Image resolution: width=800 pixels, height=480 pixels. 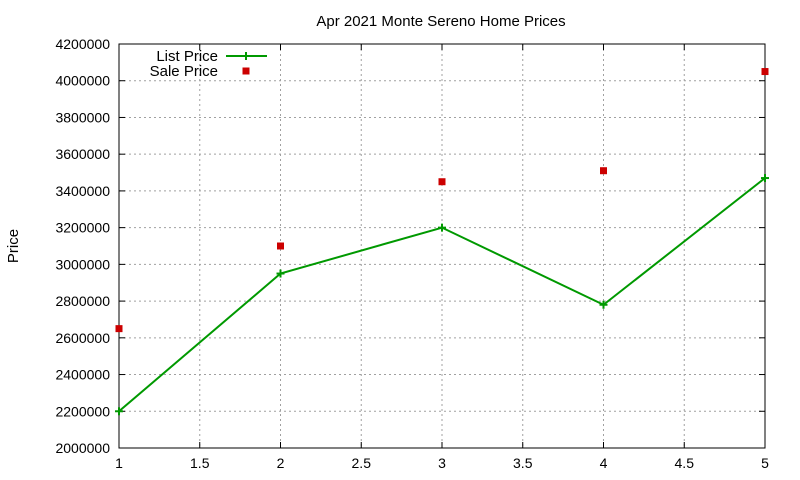 What do you see at coordinates (82, 411) in the screenshot?
I see `y-tick-label: 2200000` at bounding box center [82, 411].